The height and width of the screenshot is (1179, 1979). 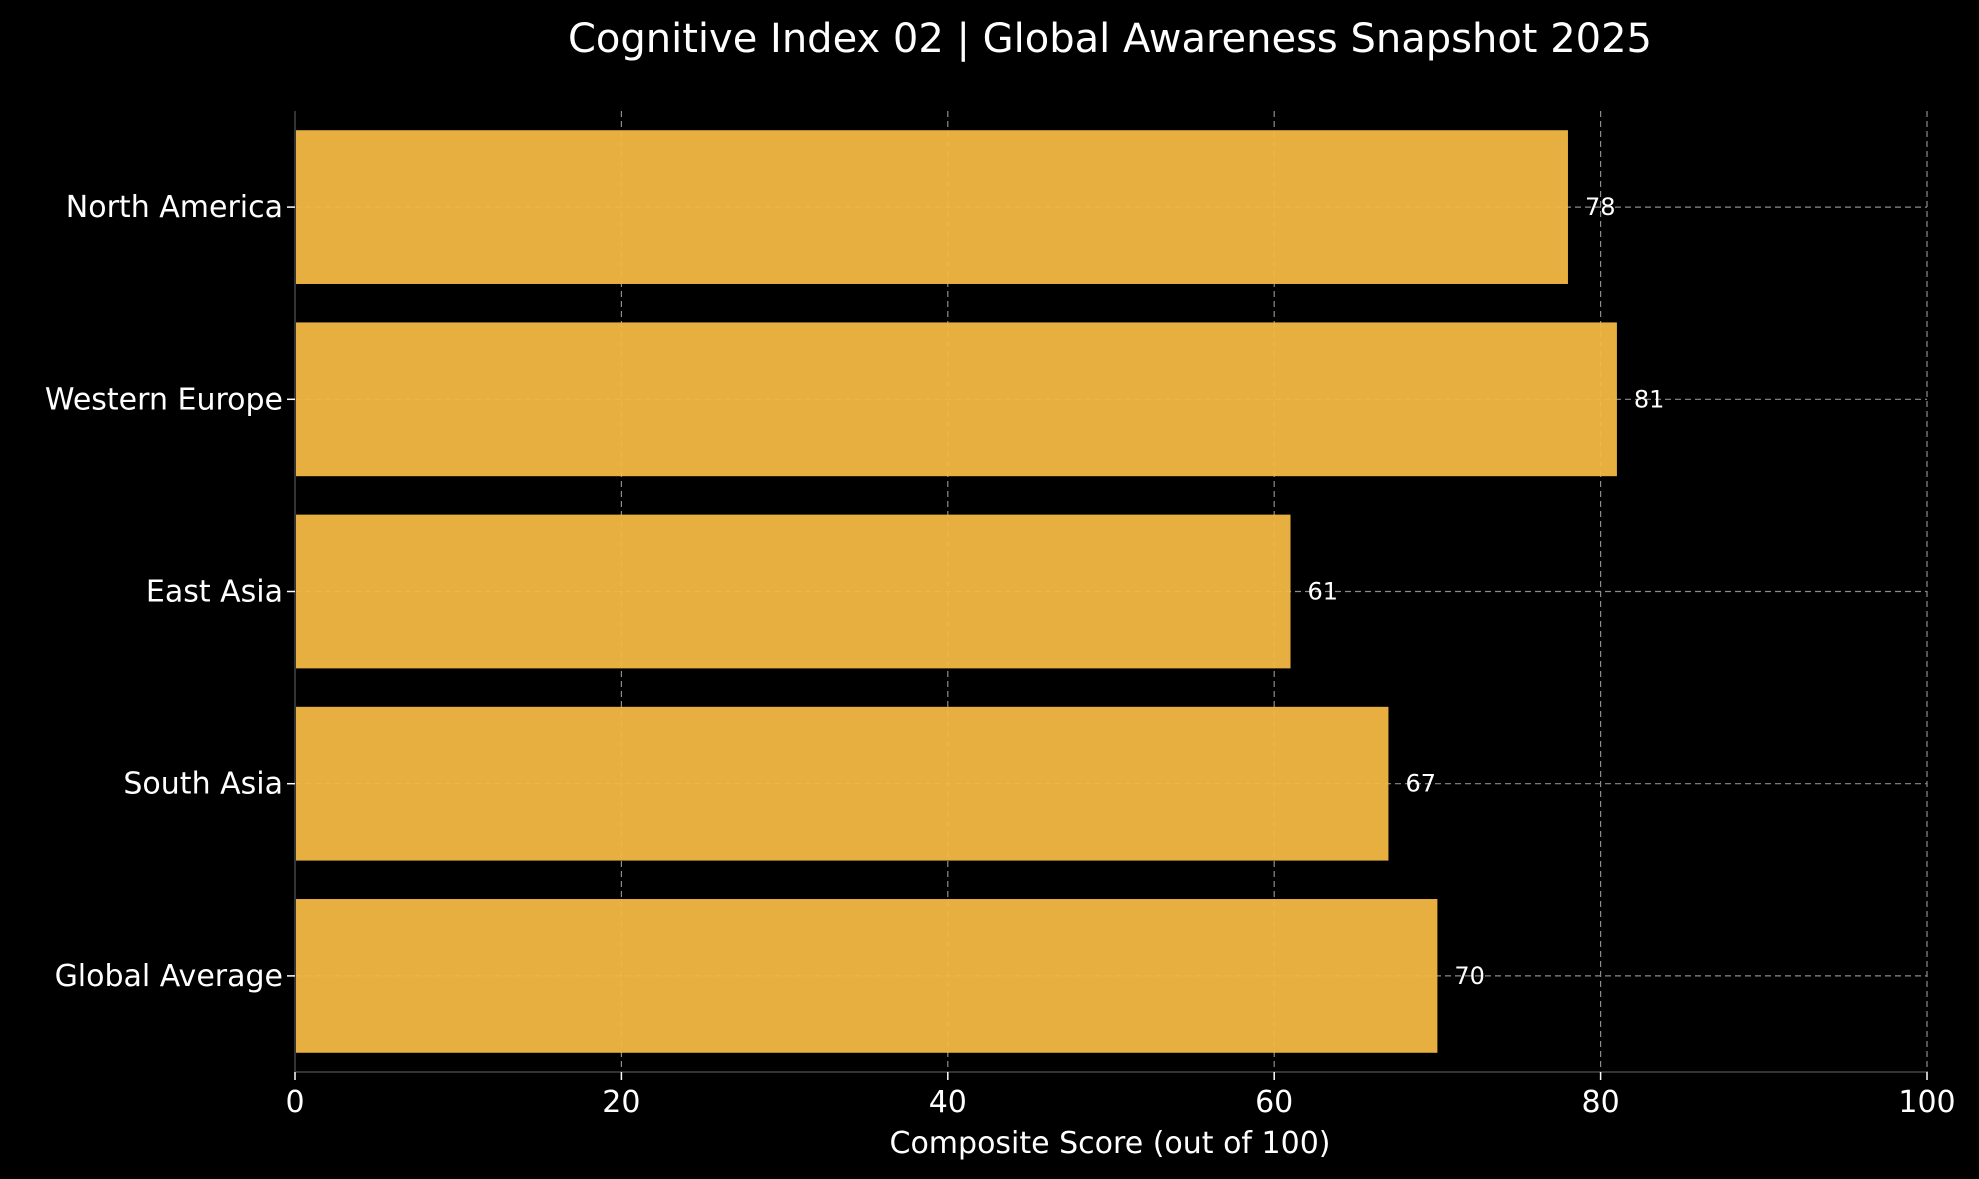 What do you see at coordinates (164, 399) in the screenshot?
I see `y-tick-label: Western Europe` at bounding box center [164, 399].